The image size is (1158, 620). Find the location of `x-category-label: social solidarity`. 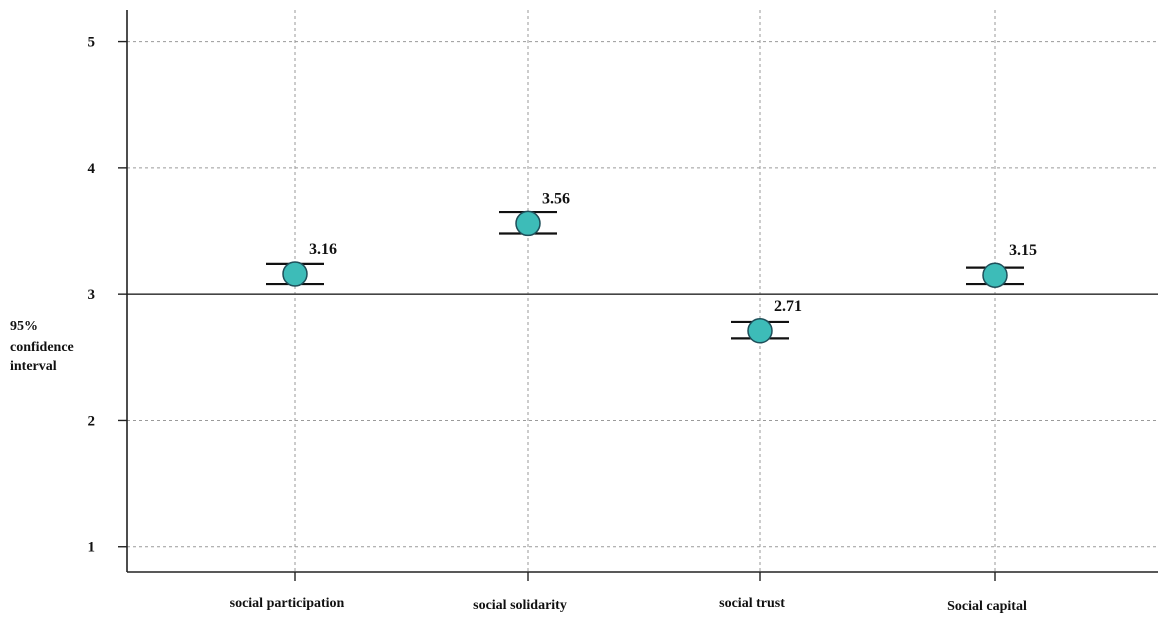

x-category-label: social solidarity is located at coordinates (520, 605).